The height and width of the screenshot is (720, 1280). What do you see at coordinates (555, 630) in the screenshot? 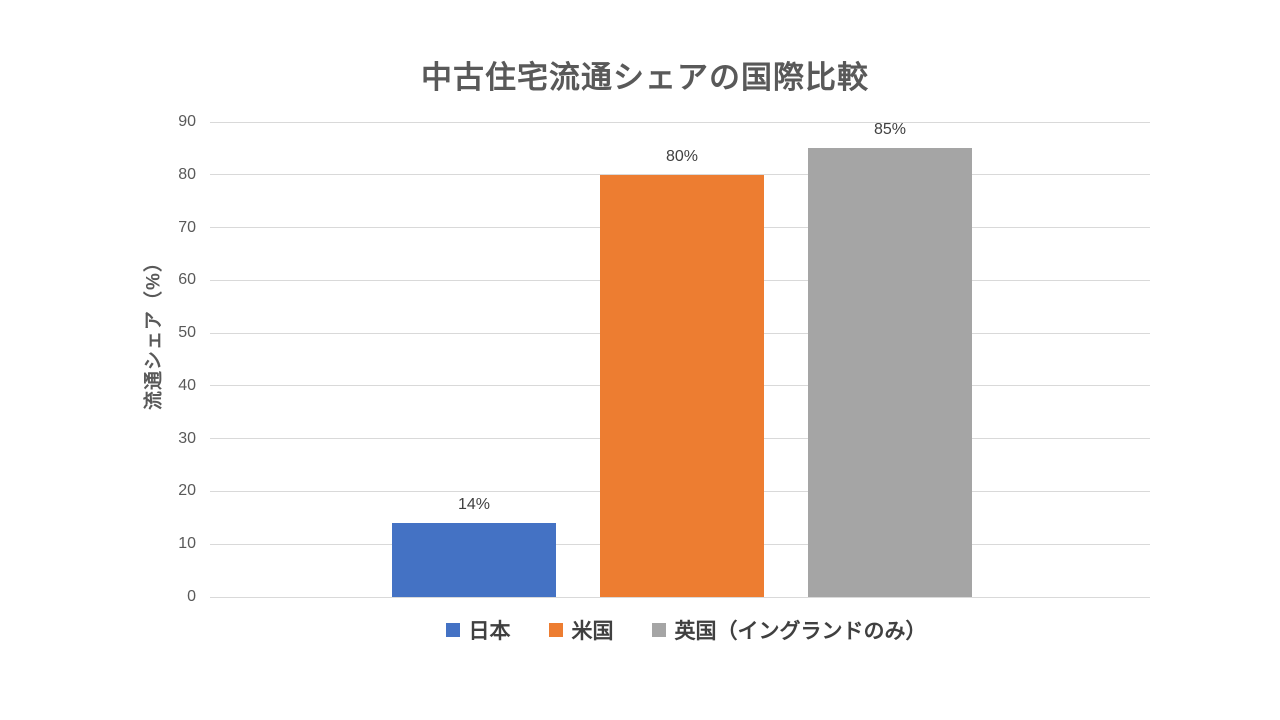
I see `legend-swatch-usa` at bounding box center [555, 630].